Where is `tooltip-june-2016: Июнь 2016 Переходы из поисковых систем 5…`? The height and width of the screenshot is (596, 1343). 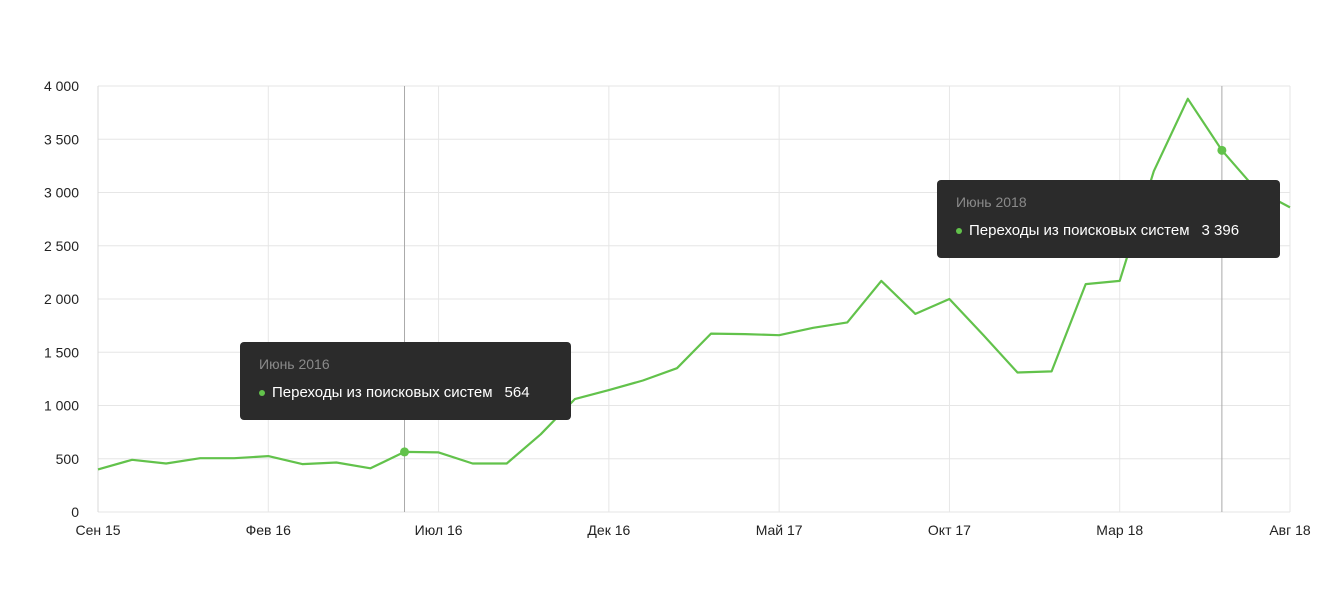 tooltip-june-2016: Июнь 2016 Переходы из поисковых систем 5… is located at coordinates (405, 381).